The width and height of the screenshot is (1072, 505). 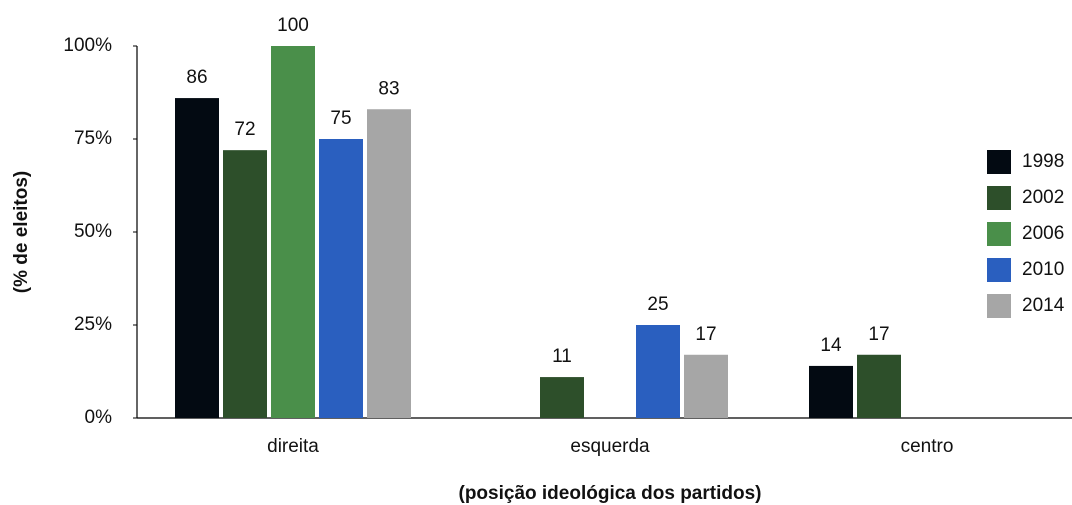 What do you see at coordinates (93, 231) in the screenshot?
I see `y-tick-label: 50%` at bounding box center [93, 231].